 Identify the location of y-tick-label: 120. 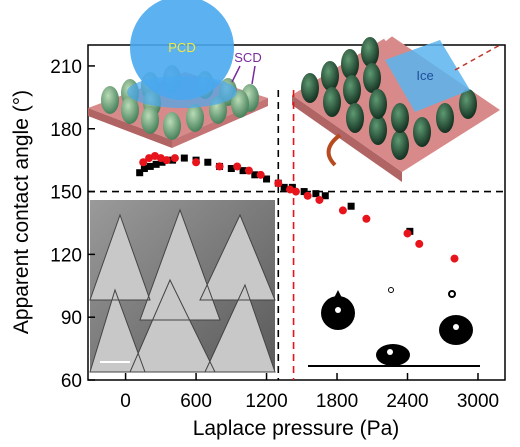
(66, 255).